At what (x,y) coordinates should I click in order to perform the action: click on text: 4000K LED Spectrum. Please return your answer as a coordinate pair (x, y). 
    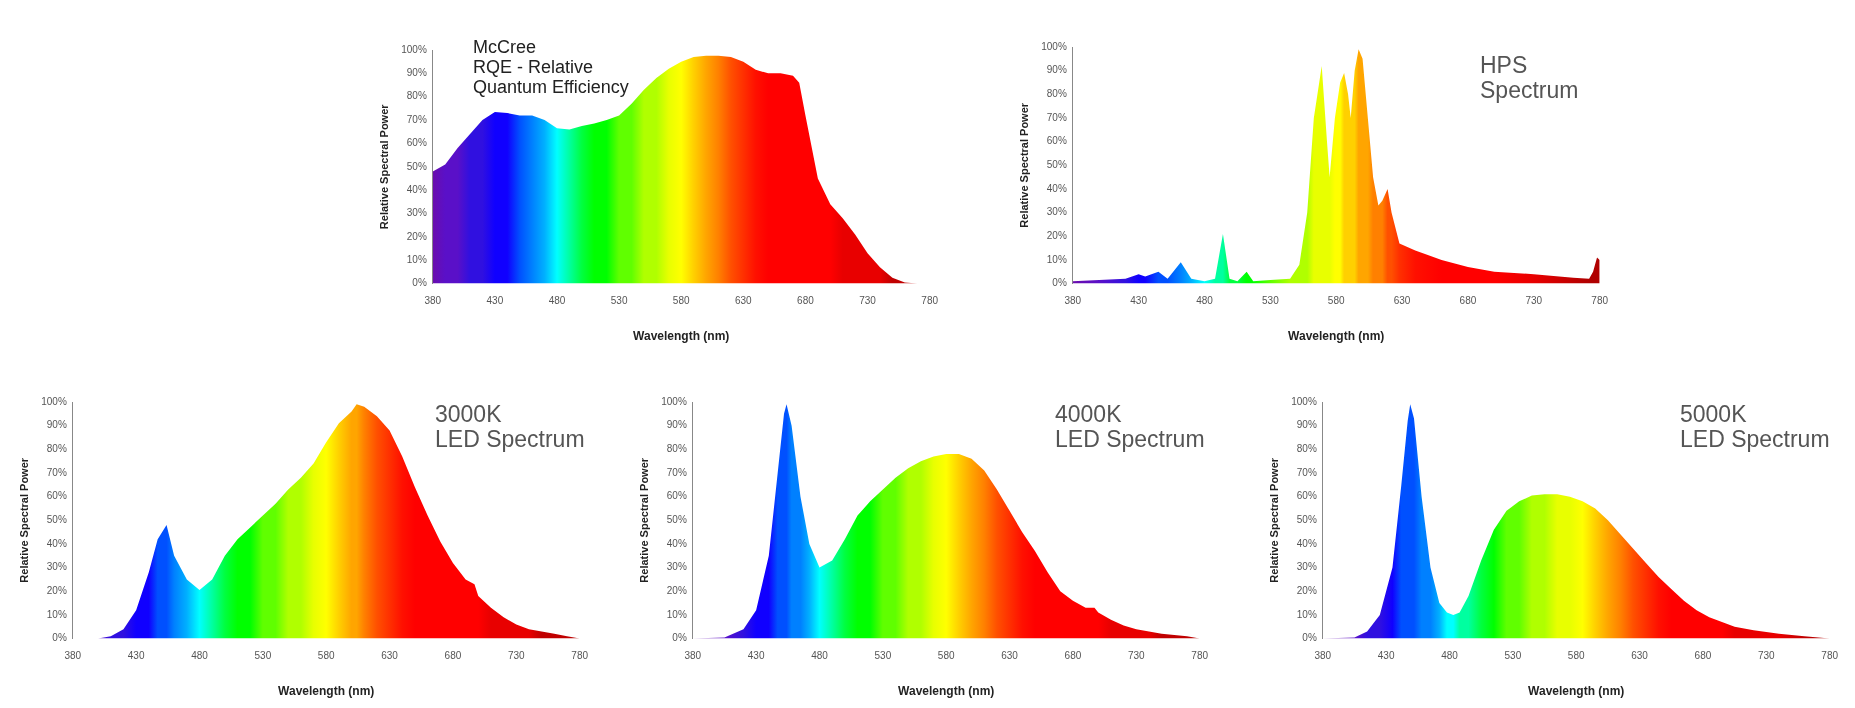
    Looking at the image, I should click on (1130, 427).